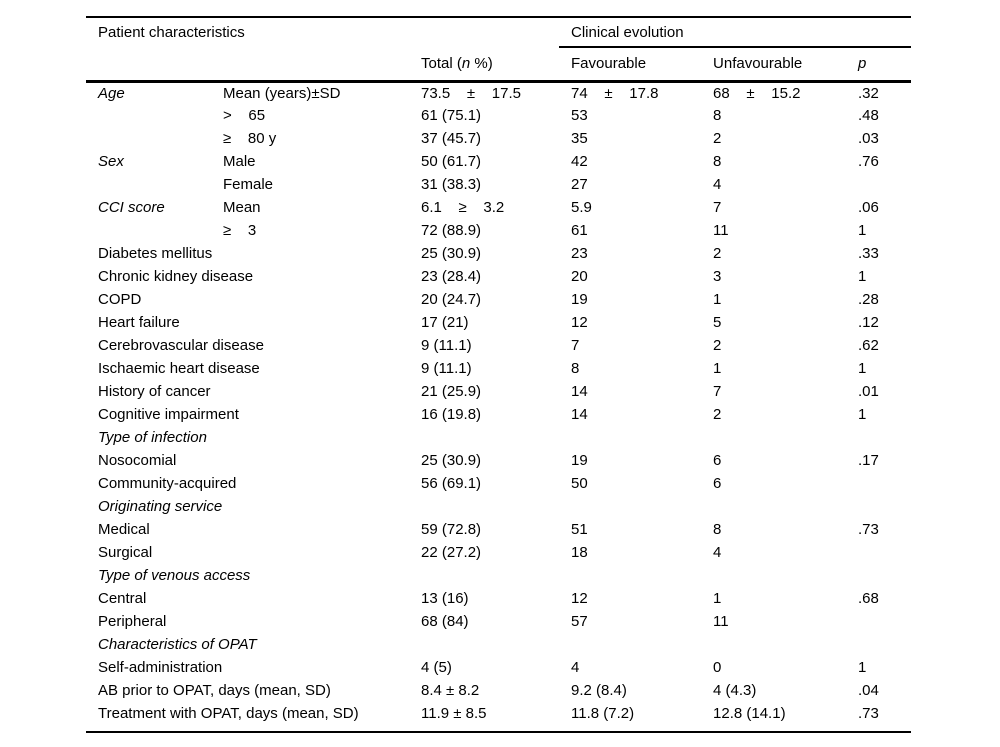 The image size is (1000, 747). Describe the element at coordinates (122, 598) in the screenshot. I see `row-category: Central` at that location.